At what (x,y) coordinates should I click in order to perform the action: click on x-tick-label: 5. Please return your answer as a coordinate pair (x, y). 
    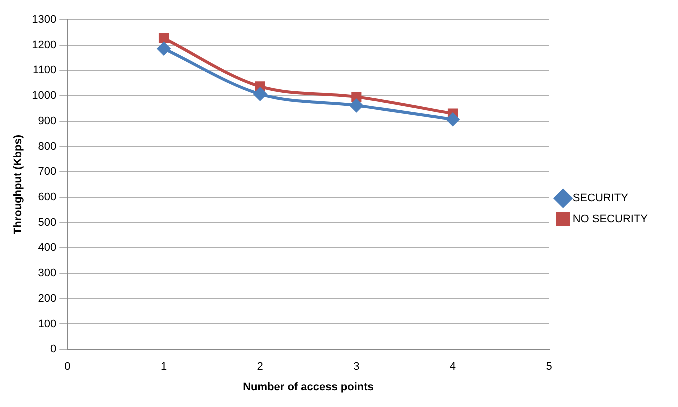
    Looking at the image, I should click on (549, 367).